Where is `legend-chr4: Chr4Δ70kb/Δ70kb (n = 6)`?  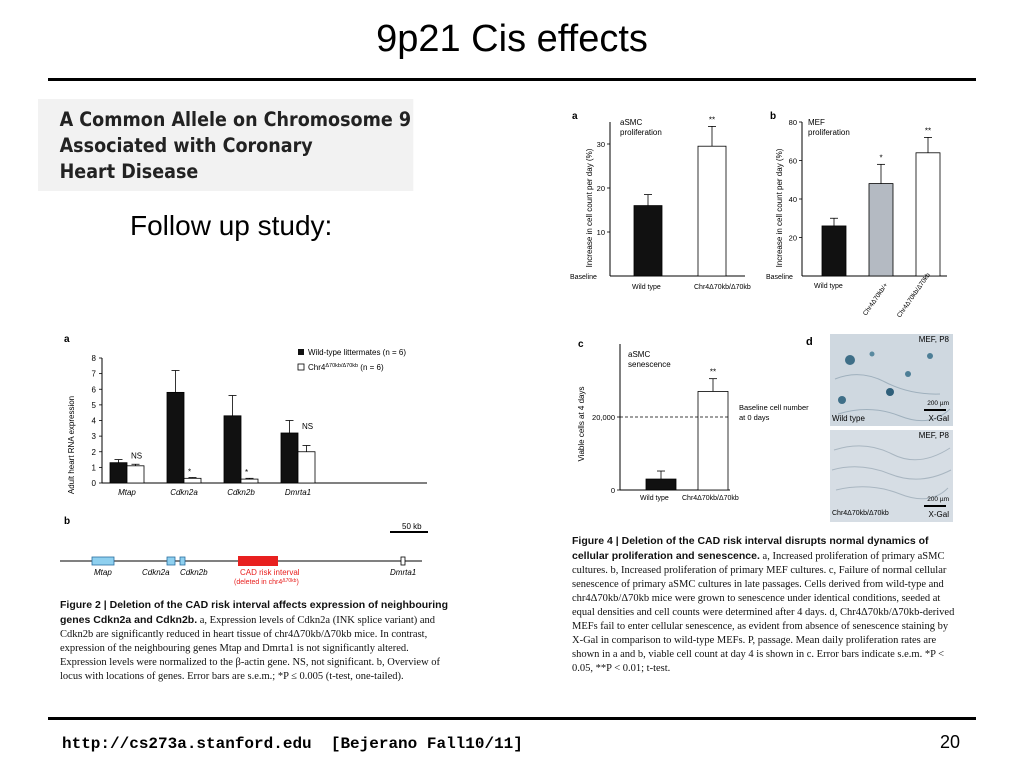 legend-chr4: Chr4Δ70kb/Δ70kb (n = 6) is located at coordinates (346, 367).